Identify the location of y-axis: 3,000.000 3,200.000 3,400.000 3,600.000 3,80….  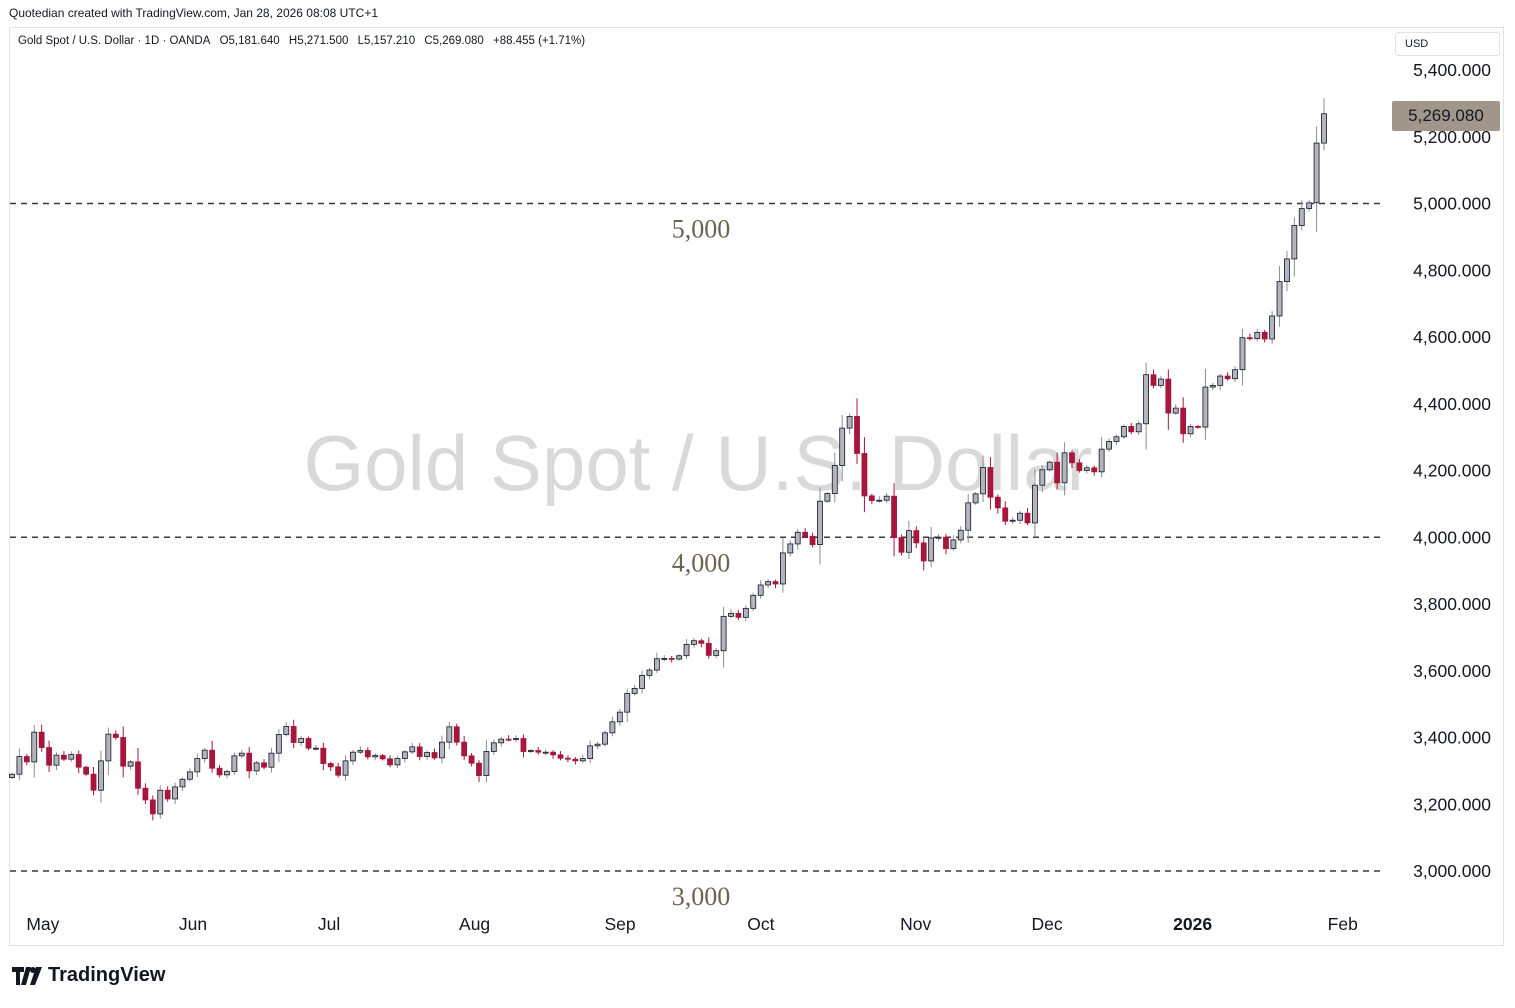
(1452, 470).